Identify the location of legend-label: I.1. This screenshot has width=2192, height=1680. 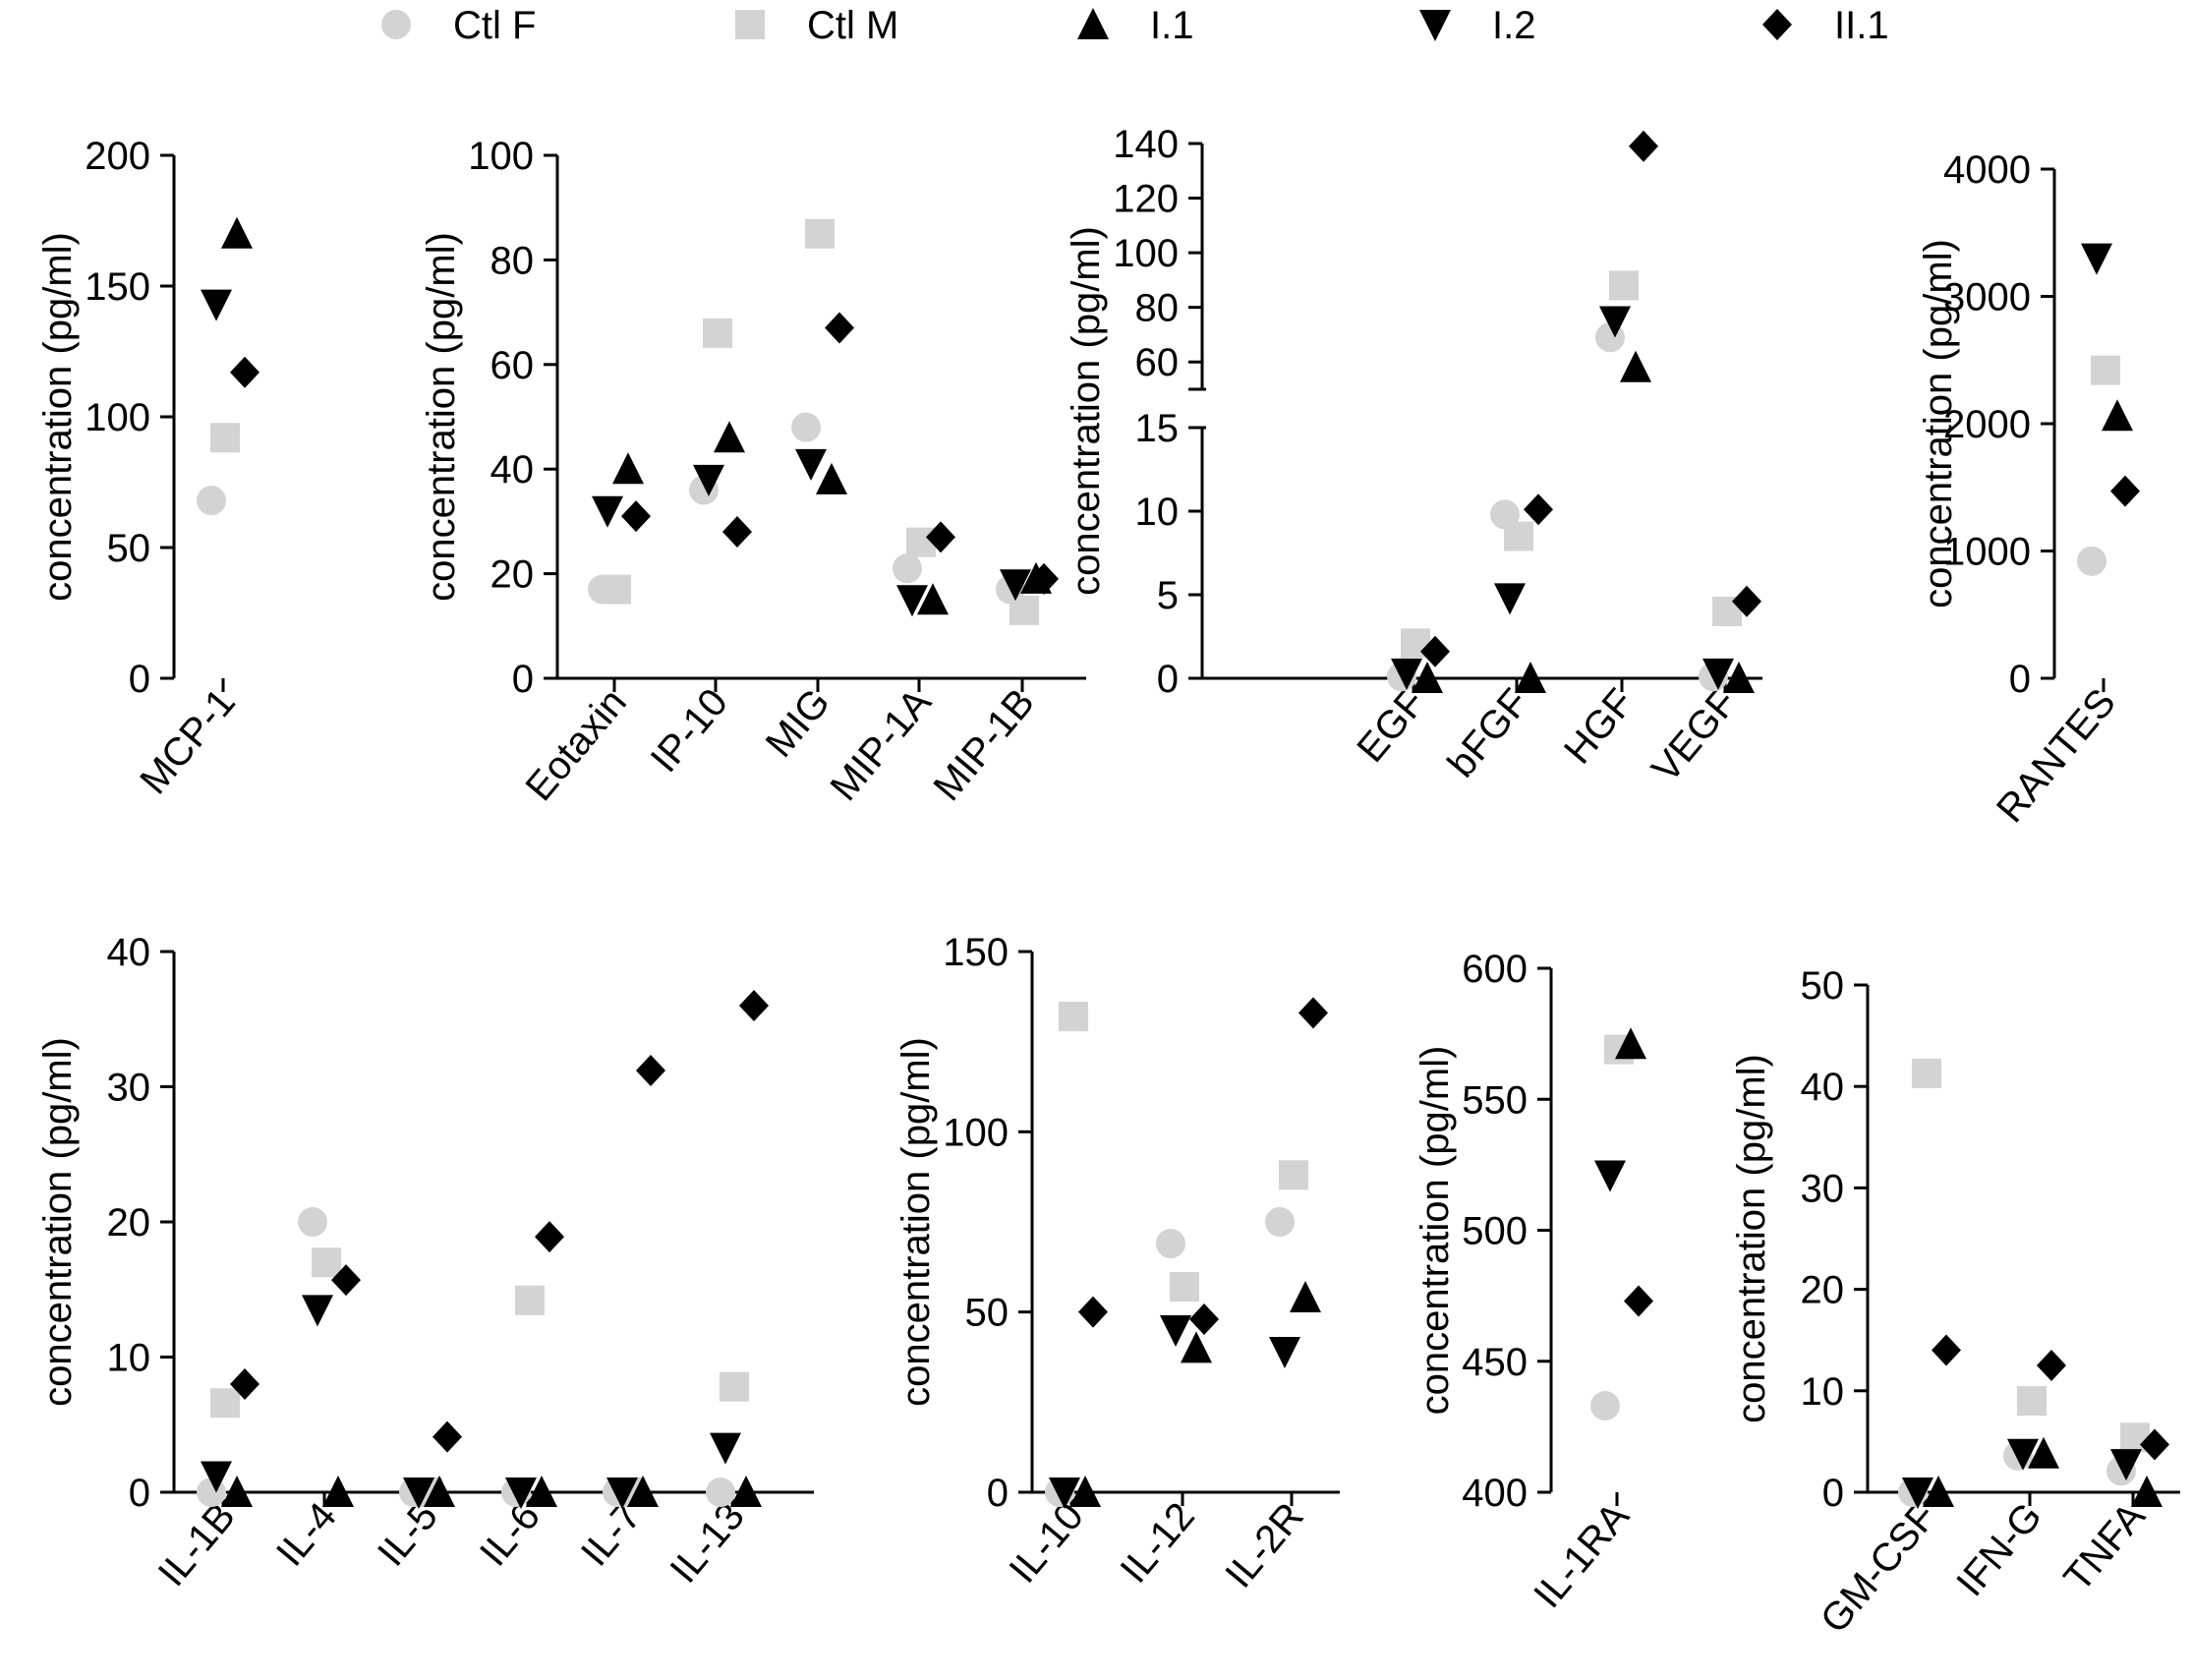
(1171, 25).